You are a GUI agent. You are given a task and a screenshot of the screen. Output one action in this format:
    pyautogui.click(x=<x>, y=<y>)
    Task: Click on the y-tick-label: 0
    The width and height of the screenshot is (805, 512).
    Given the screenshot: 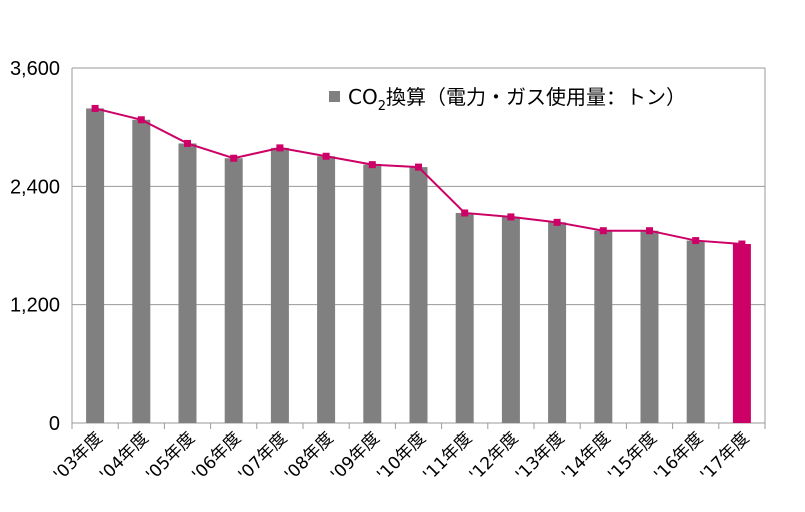 What is the action you would take?
    pyautogui.click(x=54, y=424)
    